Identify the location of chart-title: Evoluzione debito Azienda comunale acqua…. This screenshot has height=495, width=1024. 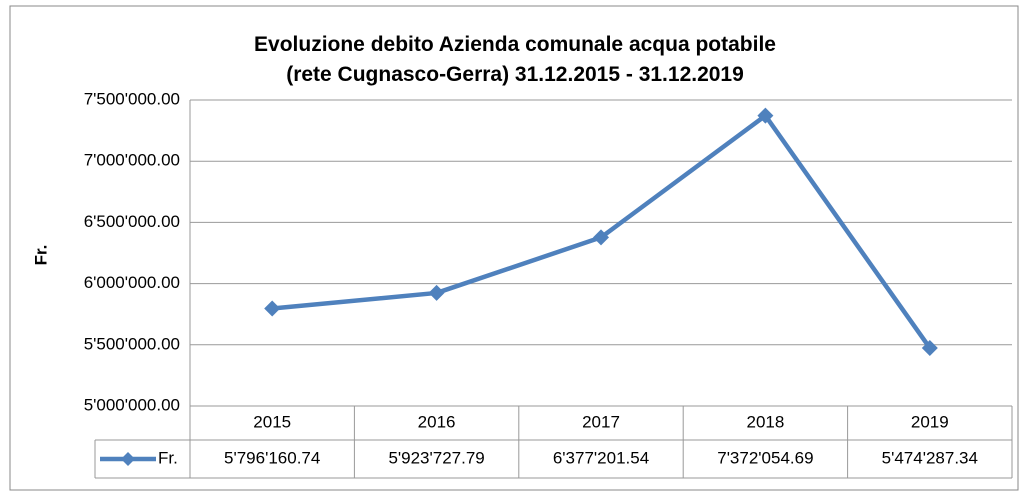
(515, 59).